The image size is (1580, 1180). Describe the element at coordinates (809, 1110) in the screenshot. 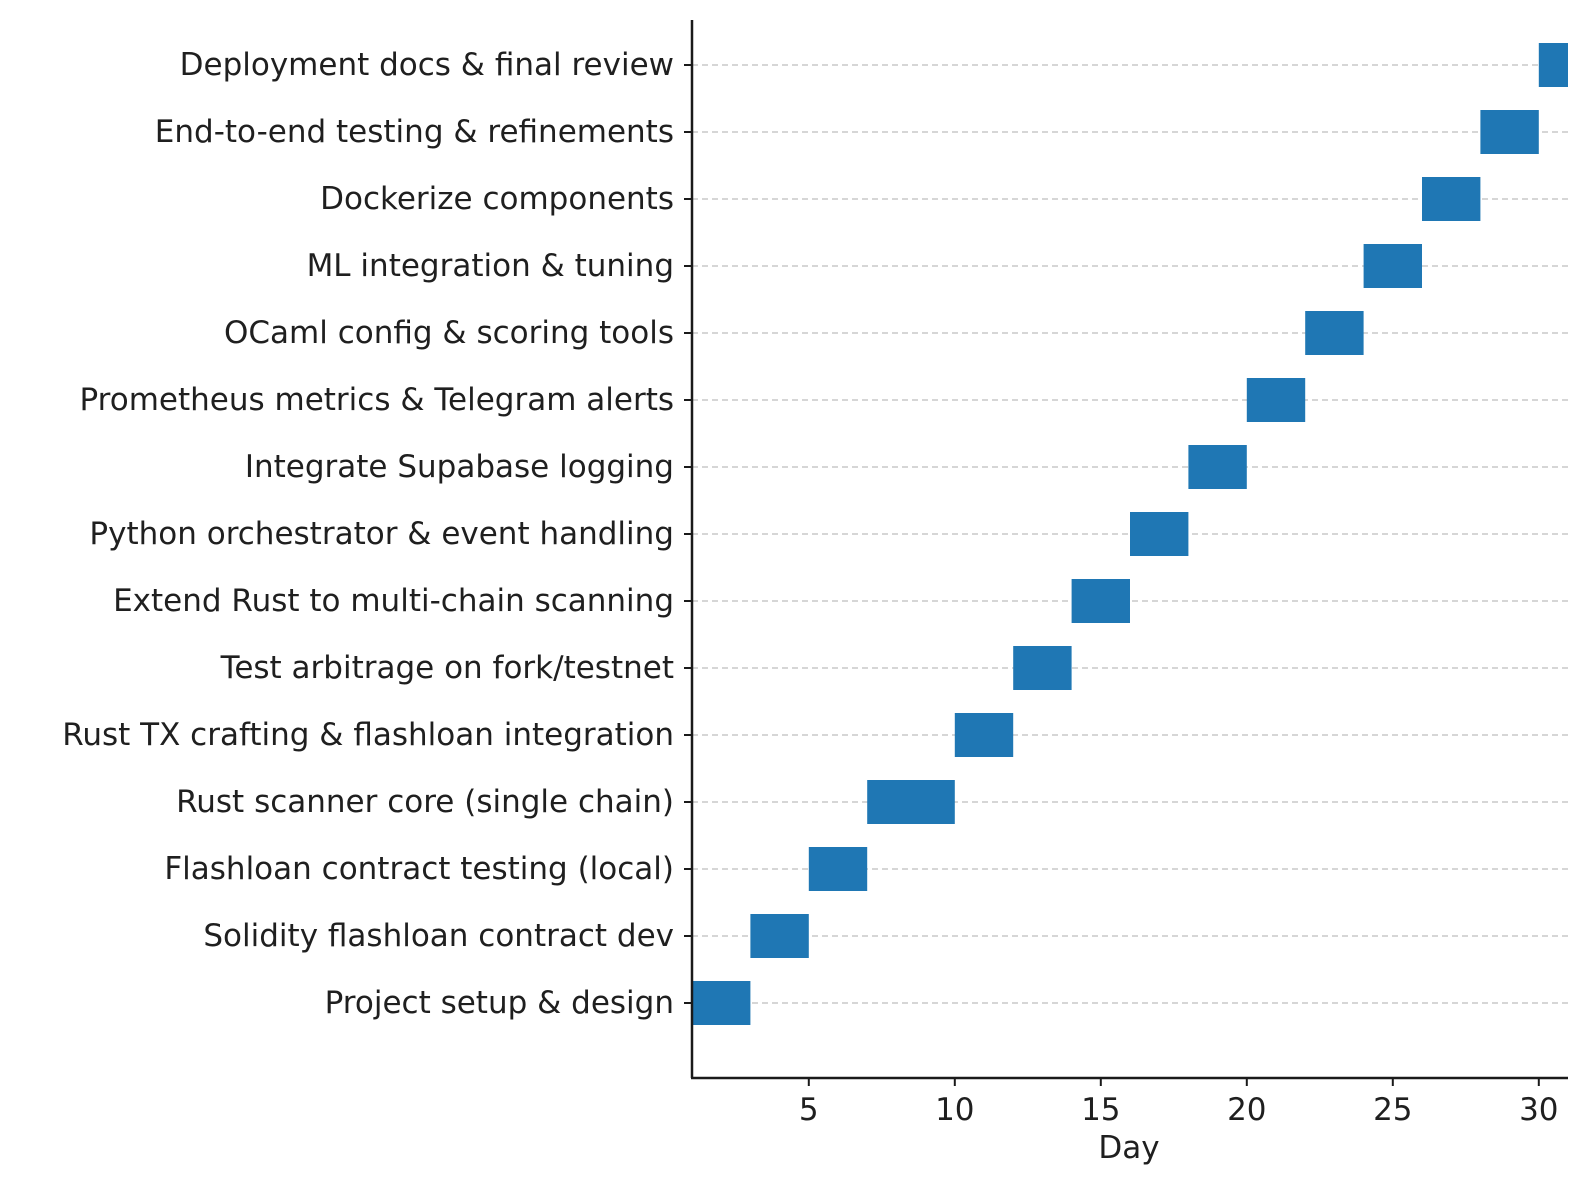

I see `x-tick-label: 5` at that location.